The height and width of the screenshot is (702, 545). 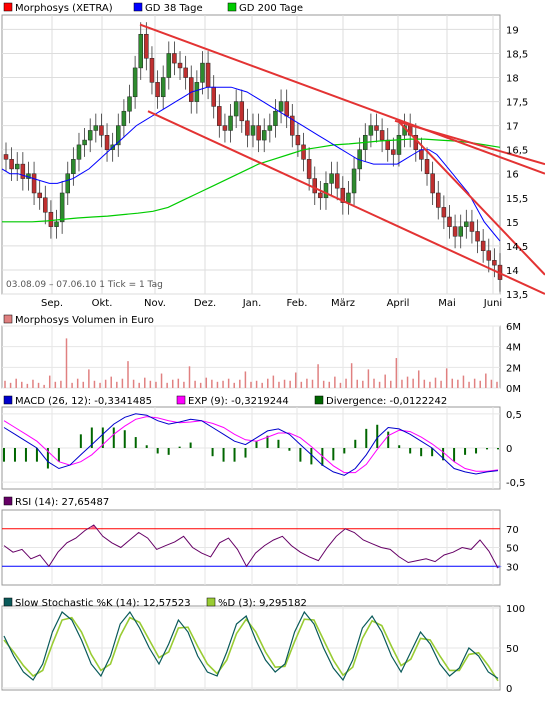 What do you see at coordinates (386, 401) in the screenshot?
I see `legend-divergence: Divergence: -0,0122242` at bounding box center [386, 401].